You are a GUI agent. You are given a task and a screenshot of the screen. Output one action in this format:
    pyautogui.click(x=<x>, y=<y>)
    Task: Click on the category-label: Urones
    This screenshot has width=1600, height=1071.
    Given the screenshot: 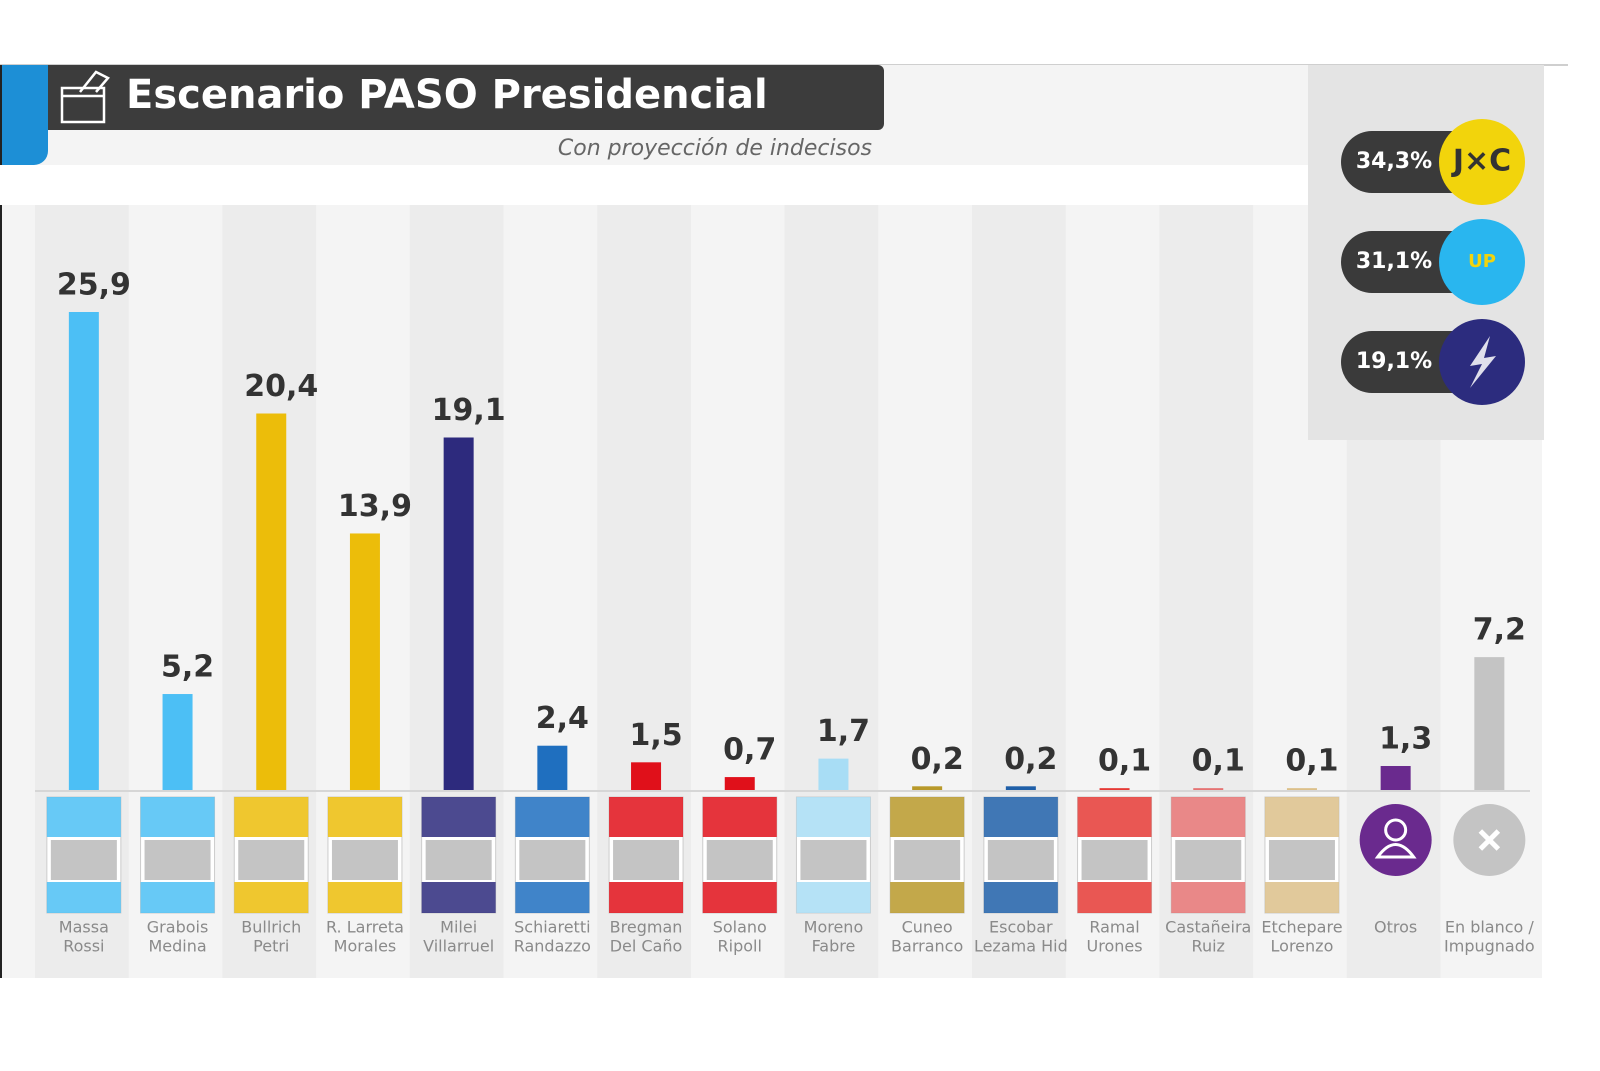 What is the action you would take?
    pyautogui.click(x=1115, y=946)
    